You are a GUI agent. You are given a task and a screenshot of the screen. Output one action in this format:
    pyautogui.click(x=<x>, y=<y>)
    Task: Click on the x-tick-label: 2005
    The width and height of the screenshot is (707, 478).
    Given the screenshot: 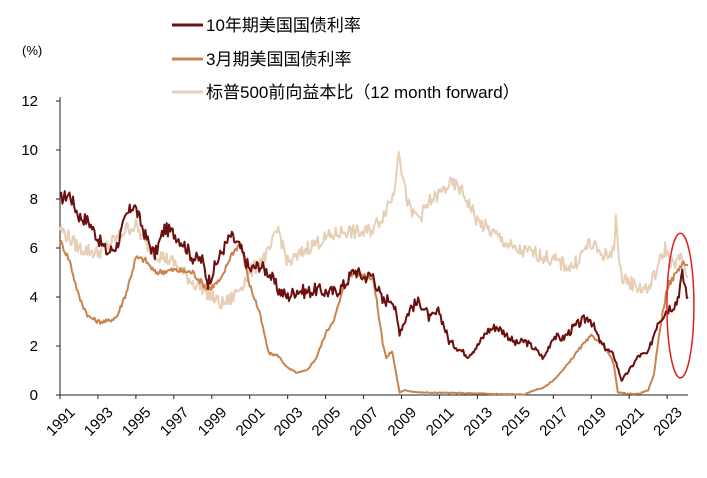 What is the action you would take?
    pyautogui.click(x=327, y=422)
    